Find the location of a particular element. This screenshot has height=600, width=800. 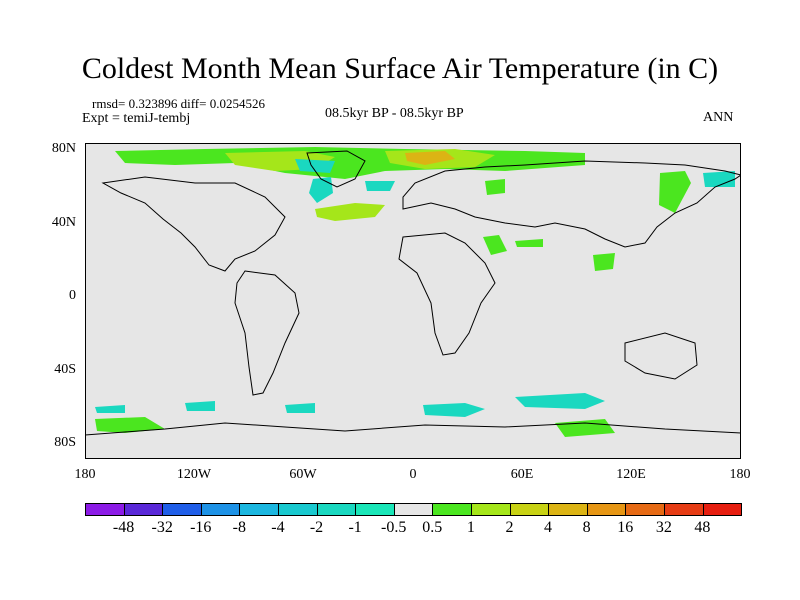

lon-label-0: 0 is located at coordinates (413, 474).